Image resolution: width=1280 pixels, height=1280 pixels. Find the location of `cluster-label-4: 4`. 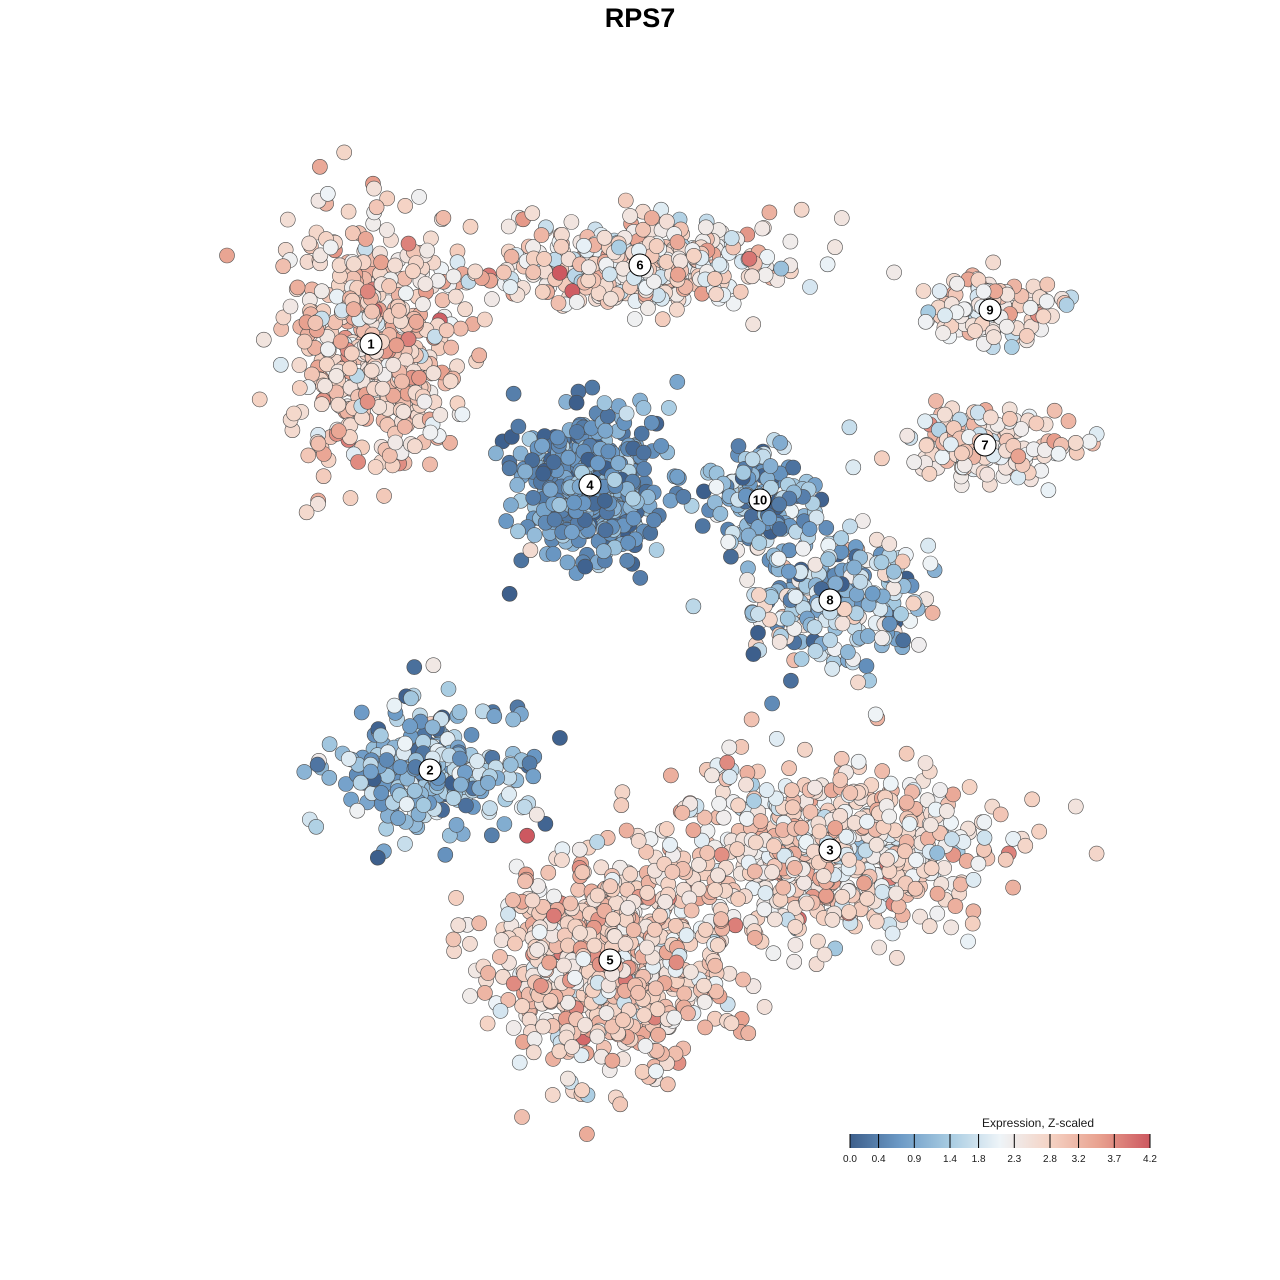

cluster-label-4: 4 is located at coordinates (590, 485).